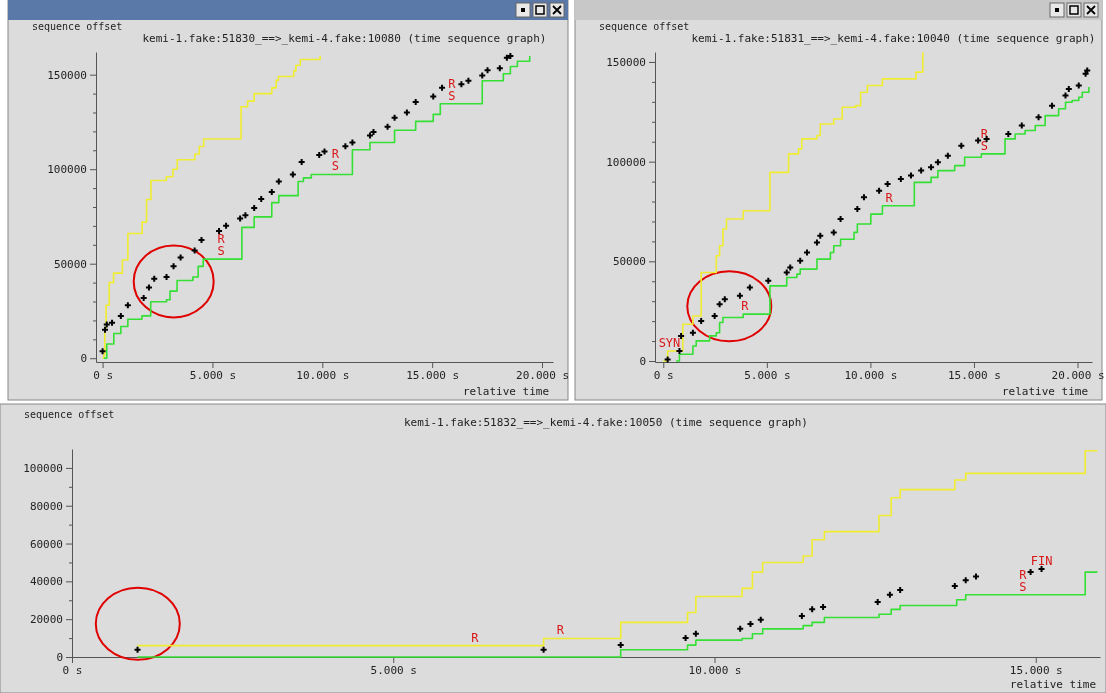 This screenshot has width=1106, height=693. Describe the element at coordinates (46, 506) in the screenshot. I see `y-tick-label: 80000` at that location.